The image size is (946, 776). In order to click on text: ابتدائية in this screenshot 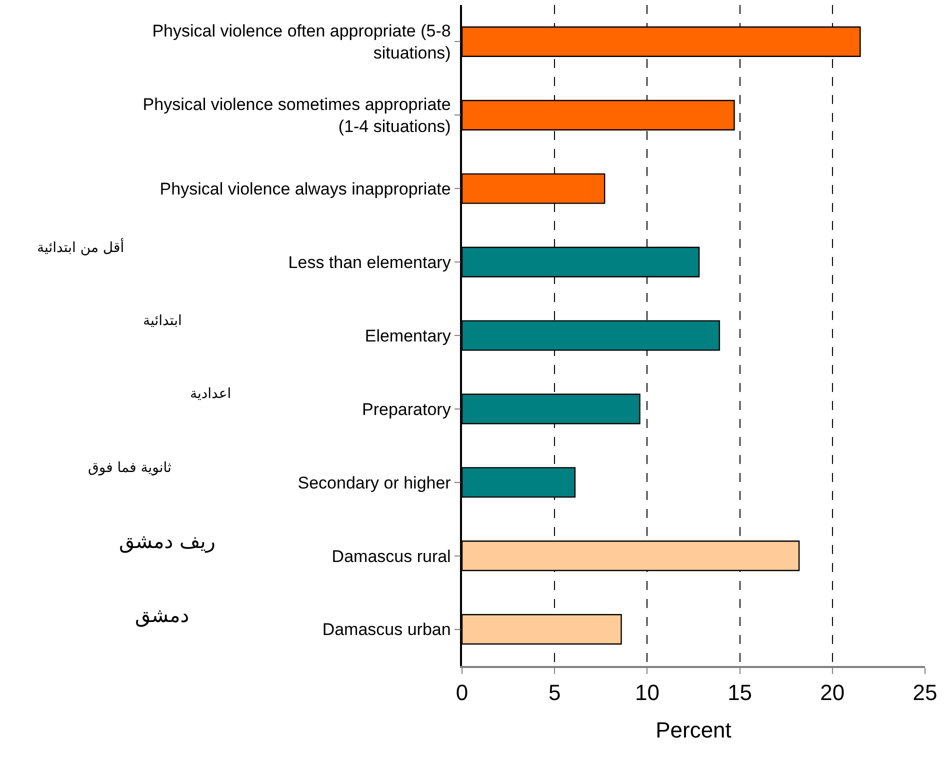, I will do `click(162, 321)`.